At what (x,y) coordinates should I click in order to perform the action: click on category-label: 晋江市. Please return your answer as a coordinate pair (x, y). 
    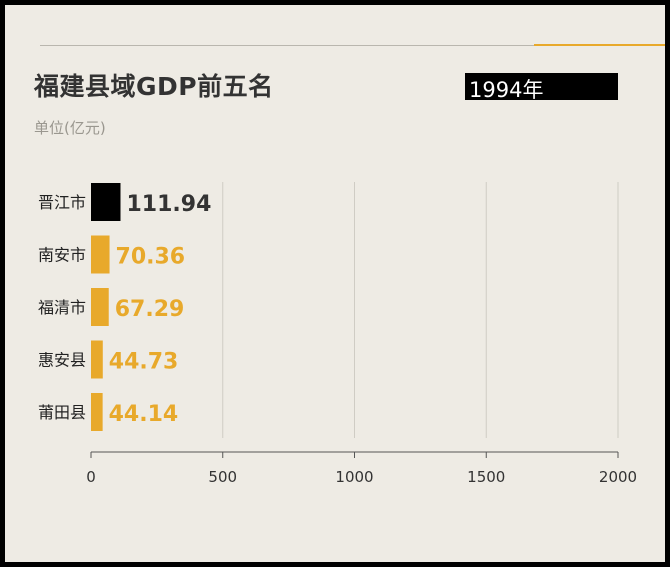
    Looking at the image, I should click on (62, 202).